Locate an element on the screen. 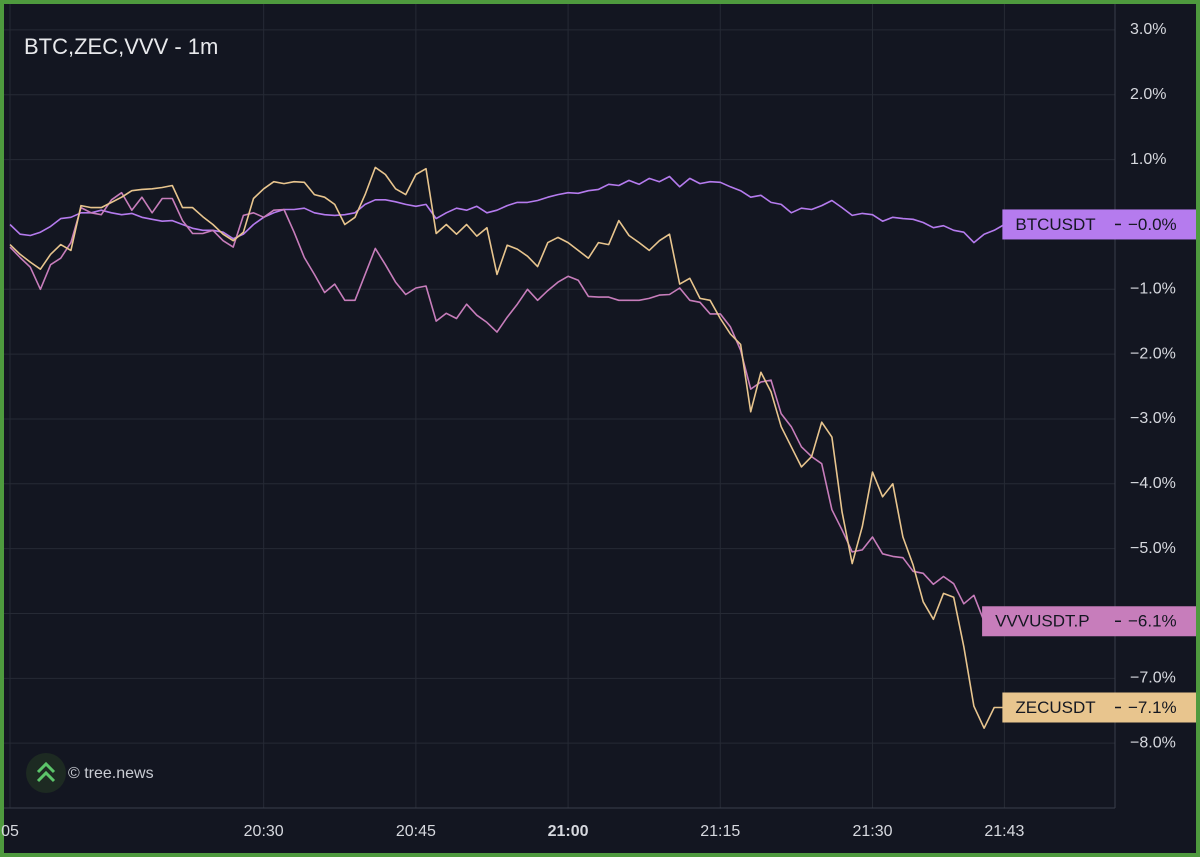  x-tick-label: 21:30 is located at coordinates (872, 831).